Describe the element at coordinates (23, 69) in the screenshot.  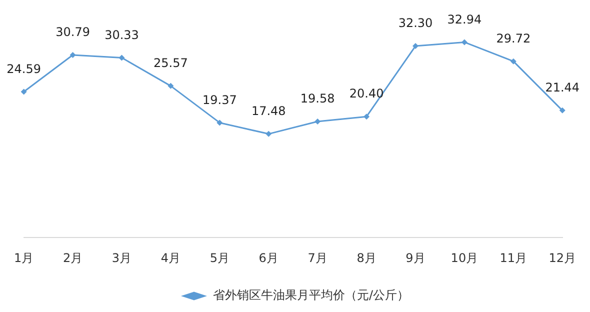
I see `data-label: 24.59` at that location.